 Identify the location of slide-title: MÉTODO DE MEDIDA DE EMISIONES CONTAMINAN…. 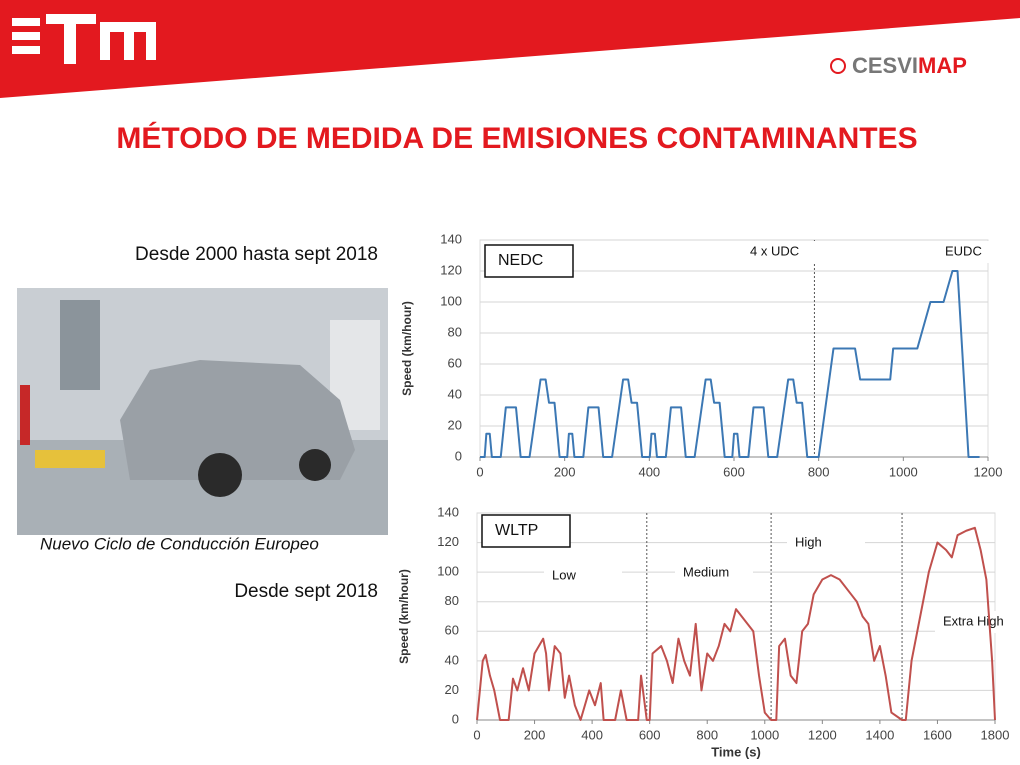
(516, 138).